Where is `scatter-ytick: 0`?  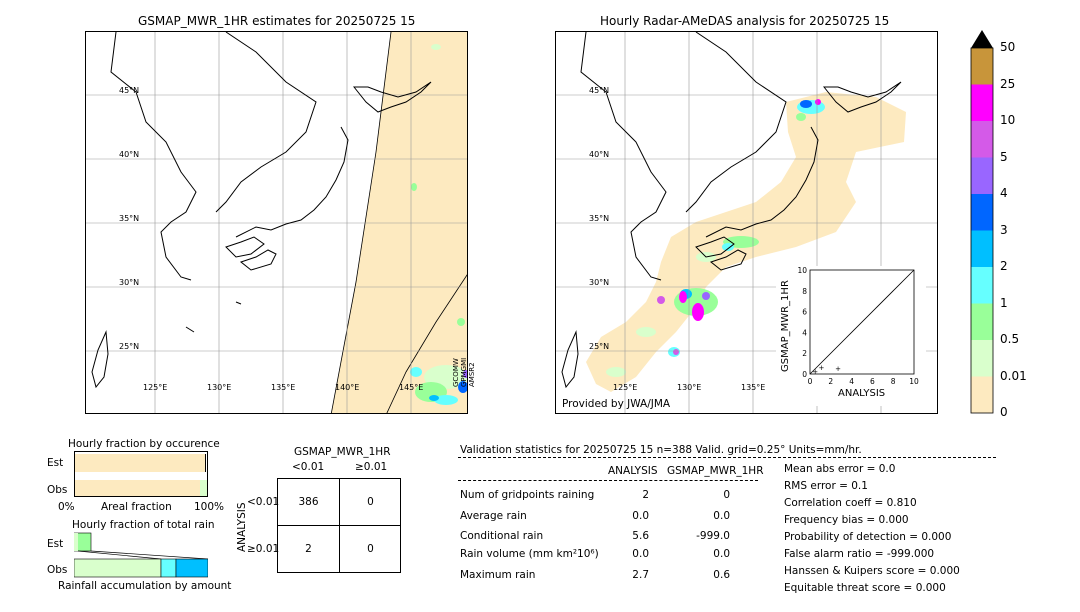 scatter-ytick: 0 is located at coordinates (804, 374).